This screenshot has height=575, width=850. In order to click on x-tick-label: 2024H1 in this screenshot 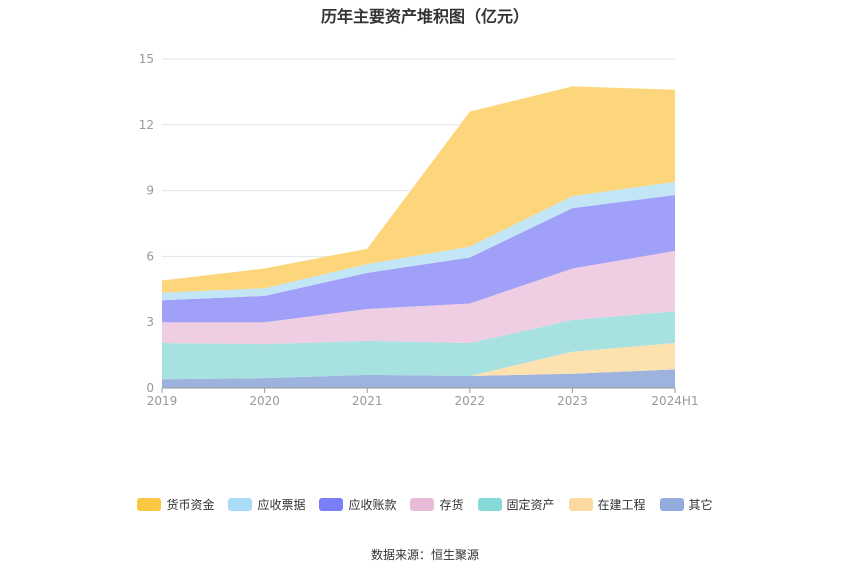, I will do `click(674, 401)`.